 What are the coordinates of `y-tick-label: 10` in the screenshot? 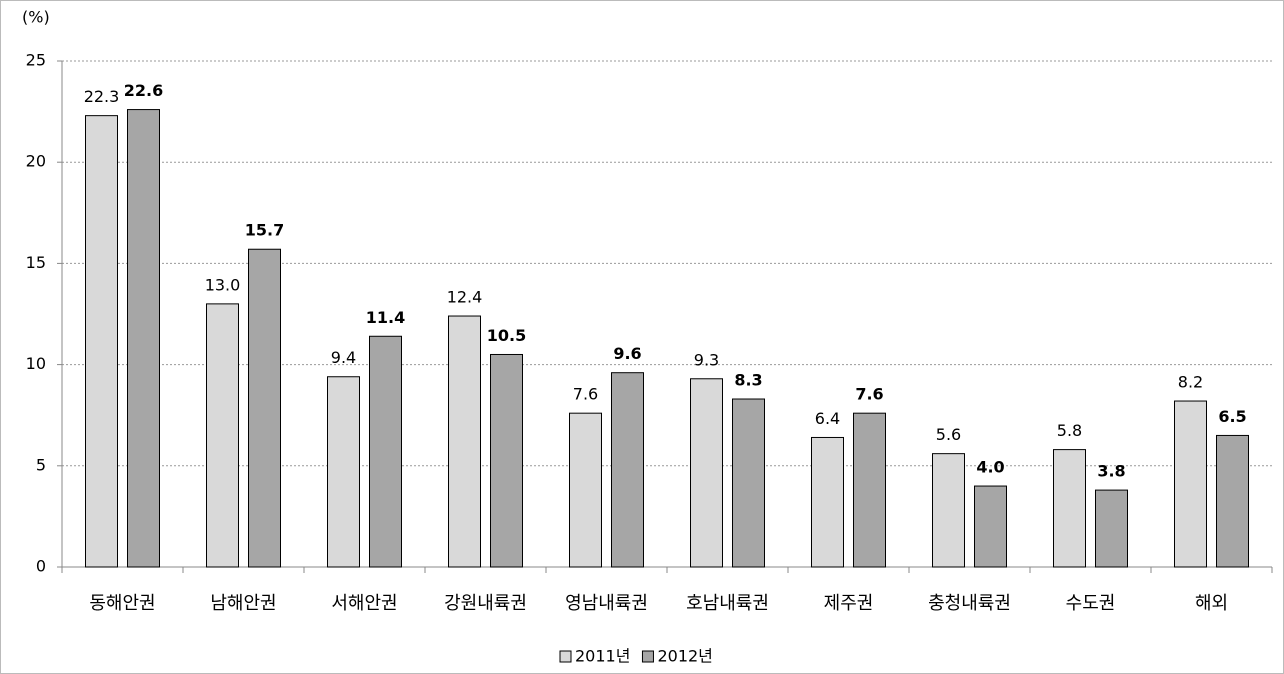 It's located at (36, 363).